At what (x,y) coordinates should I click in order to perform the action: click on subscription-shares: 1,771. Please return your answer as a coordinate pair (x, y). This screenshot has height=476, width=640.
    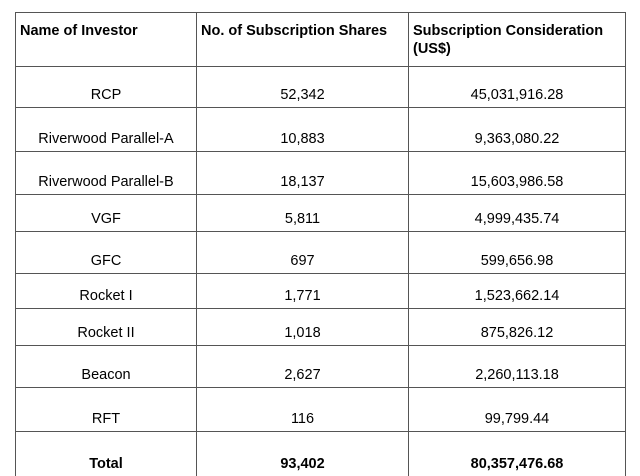
    Looking at the image, I should click on (302, 291).